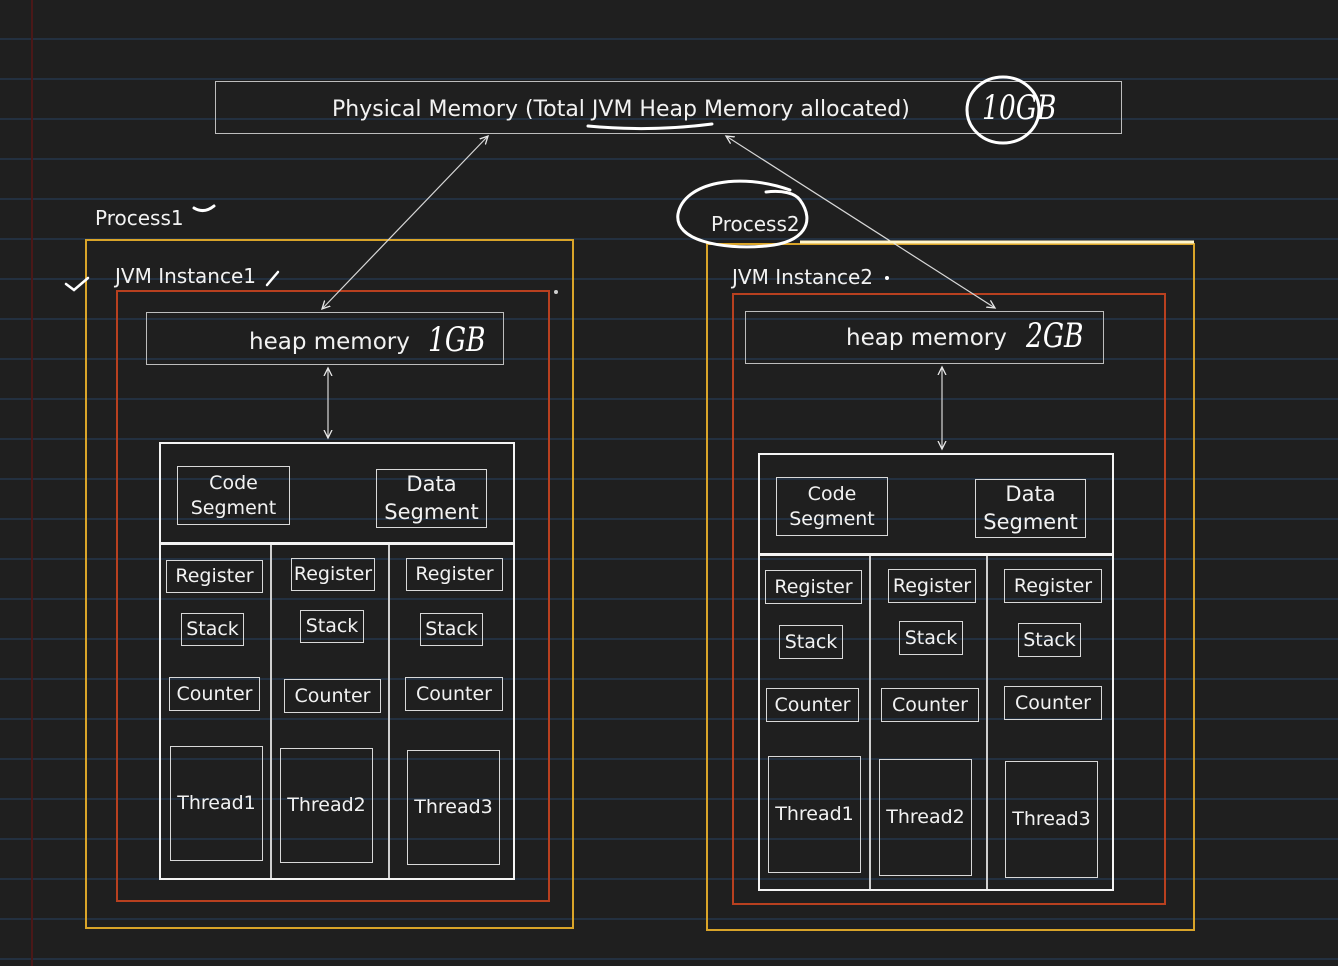 The width and height of the screenshot is (1338, 966). What do you see at coordinates (925, 817) in the screenshot?
I see `thread2-p2: Thread2` at bounding box center [925, 817].